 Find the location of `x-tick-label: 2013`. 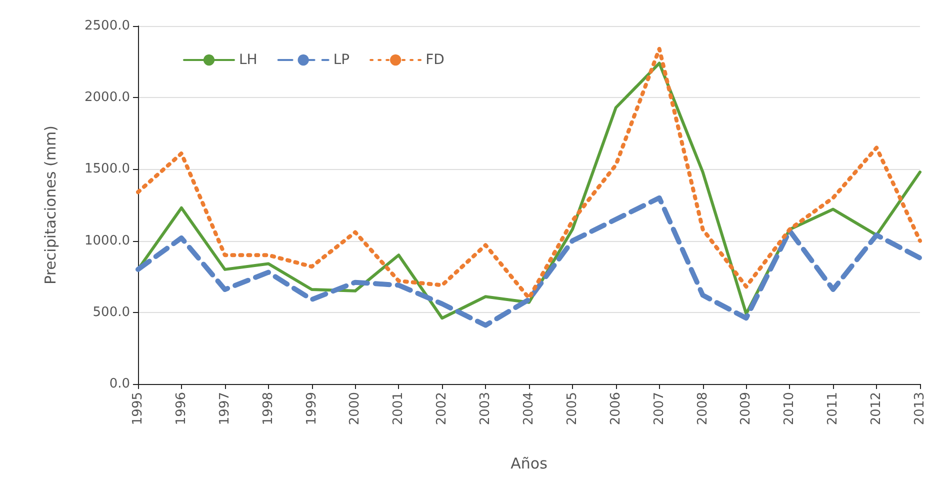

x-tick-label: 2013 is located at coordinates (920, 409).